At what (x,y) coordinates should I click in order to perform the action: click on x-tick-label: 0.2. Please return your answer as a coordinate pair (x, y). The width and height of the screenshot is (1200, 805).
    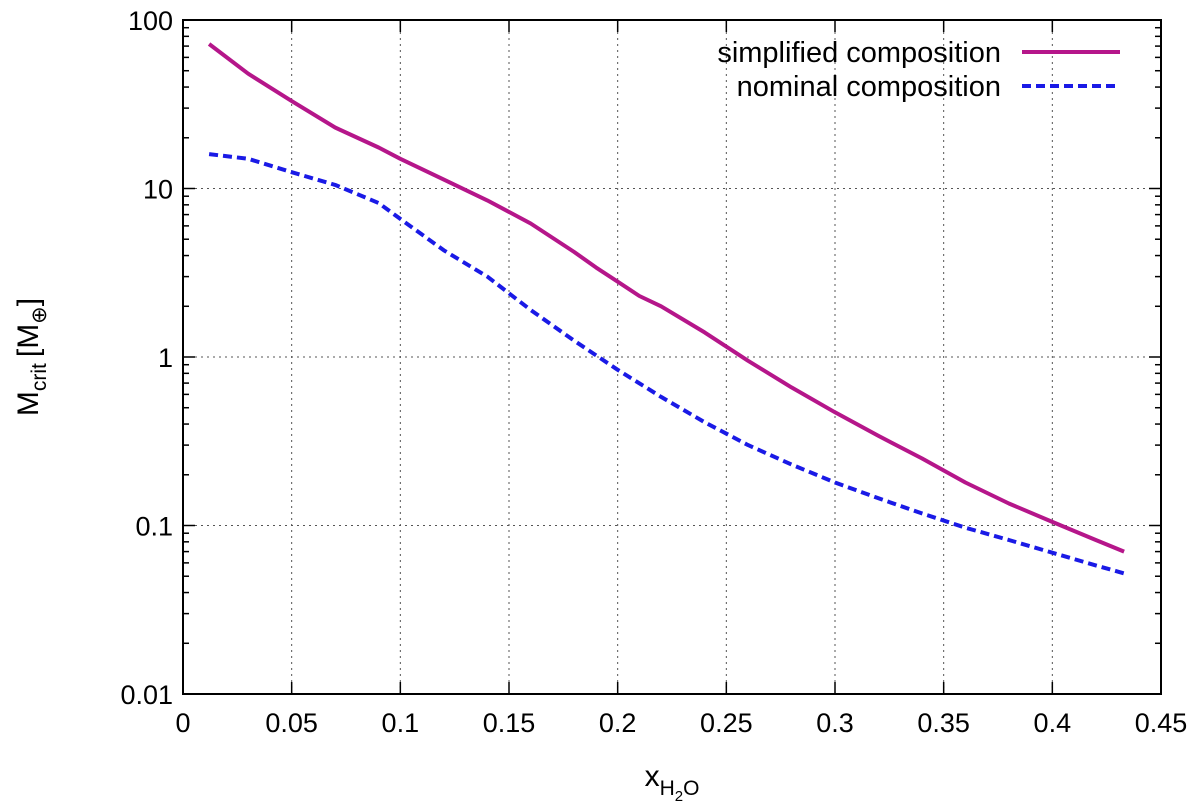
    Looking at the image, I should click on (618, 723).